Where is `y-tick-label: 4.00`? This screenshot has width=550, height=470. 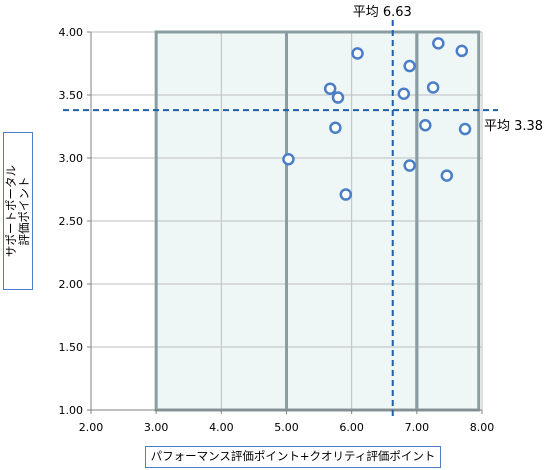 y-tick-label: 4.00 is located at coordinates (71, 32).